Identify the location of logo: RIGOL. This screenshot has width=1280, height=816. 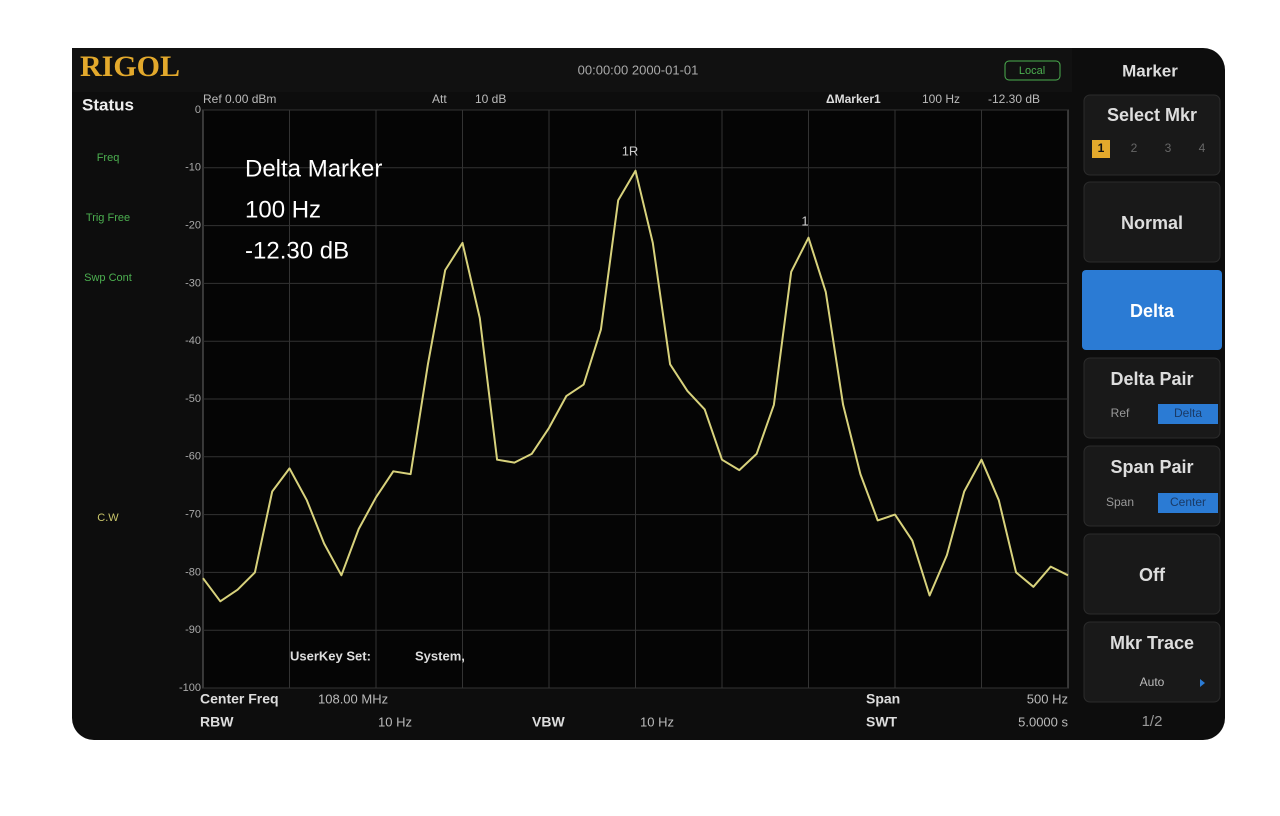
(130, 66).